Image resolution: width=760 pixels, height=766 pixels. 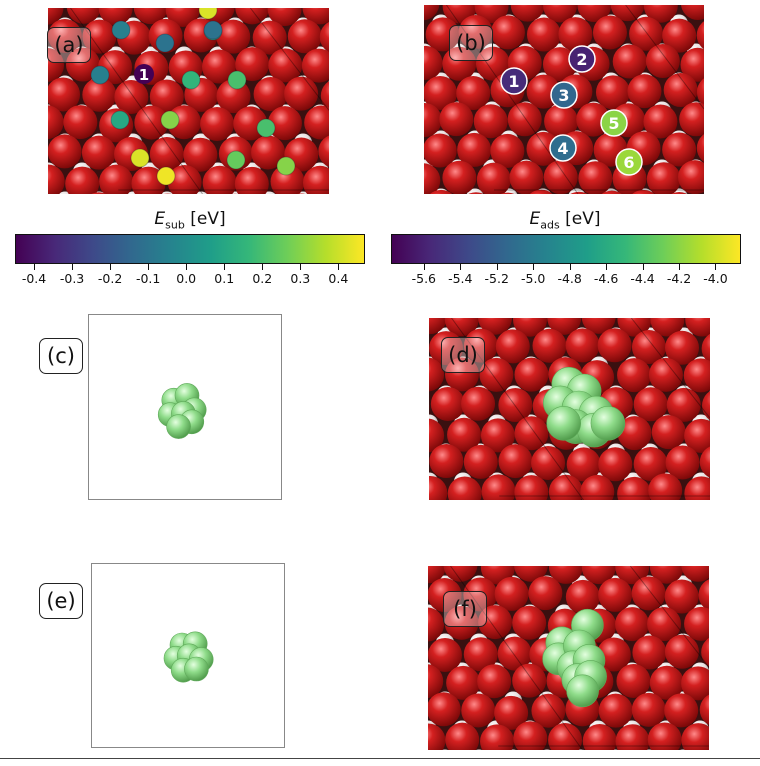 I want to click on colorbar-sub, so click(x=190, y=249).